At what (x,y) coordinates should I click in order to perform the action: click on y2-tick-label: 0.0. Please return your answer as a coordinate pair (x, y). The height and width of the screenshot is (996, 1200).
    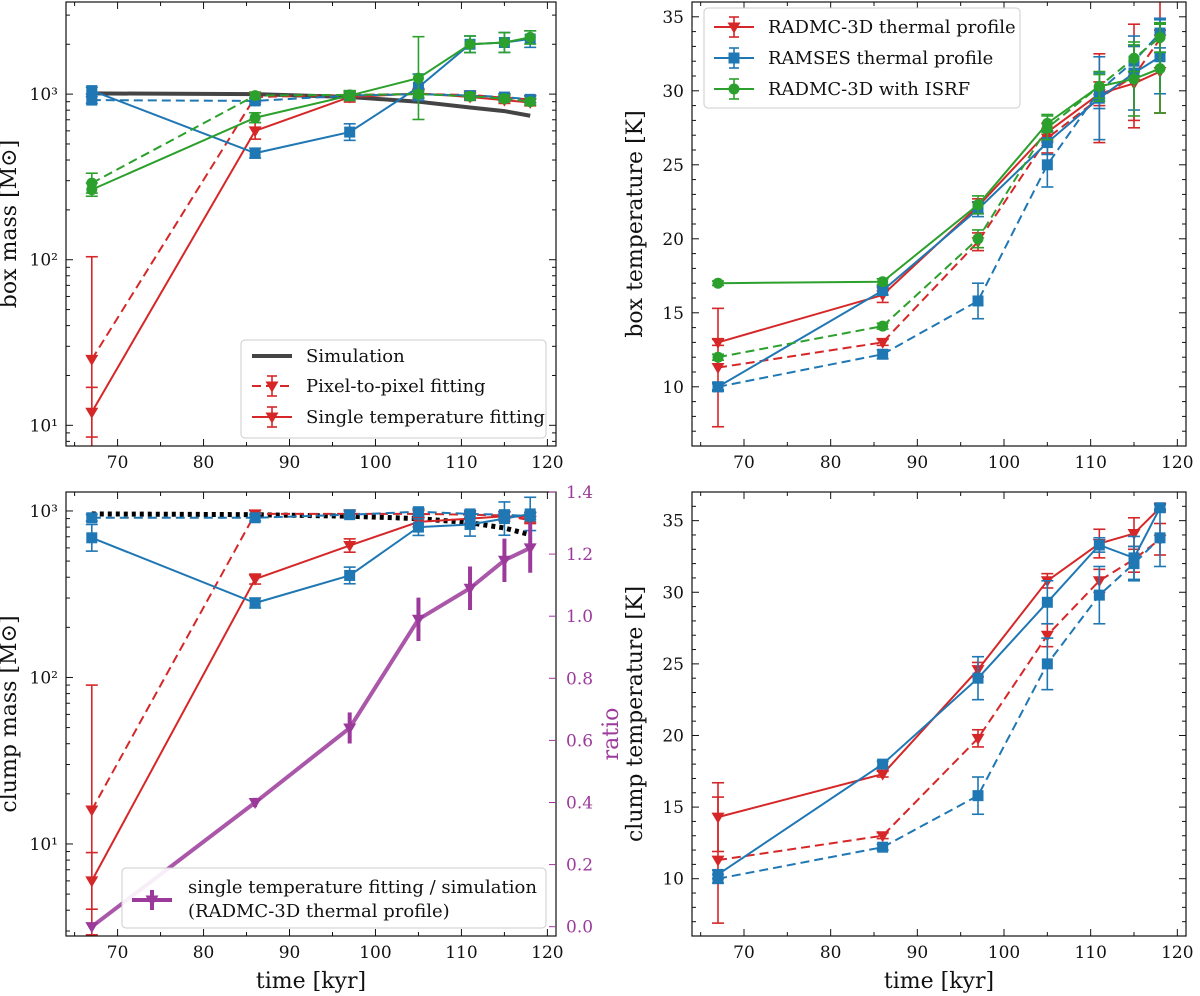
    Looking at the image, I should click on (579, 928).